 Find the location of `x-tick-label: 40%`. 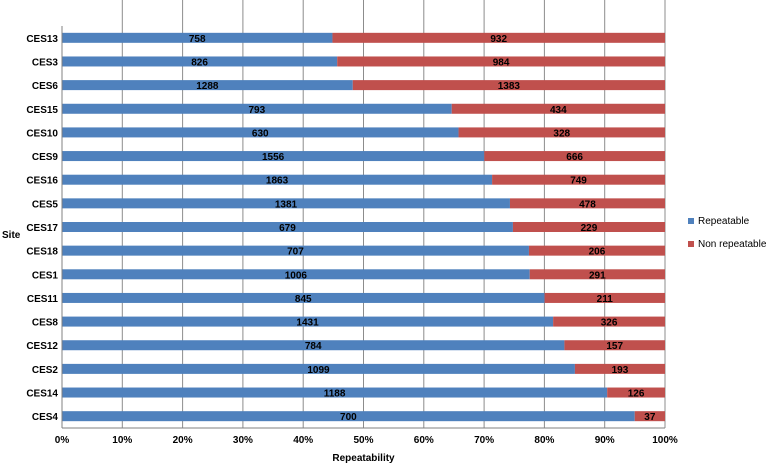

x-tick-label: 40% is located at coordinates (303, 440).